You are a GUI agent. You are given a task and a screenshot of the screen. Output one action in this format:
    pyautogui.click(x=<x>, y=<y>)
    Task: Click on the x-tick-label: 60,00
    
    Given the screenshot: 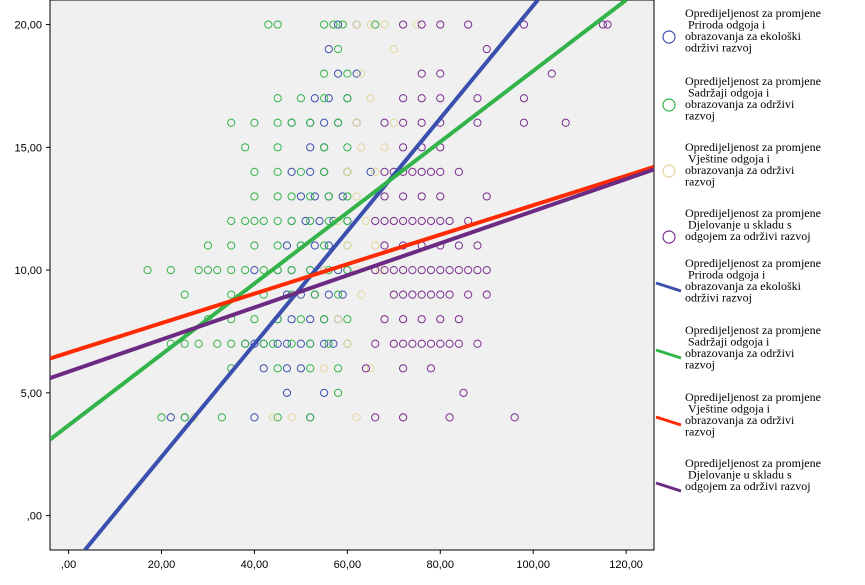 What is the action you would take?
    pyautogui.click(x=348, y=565)
    